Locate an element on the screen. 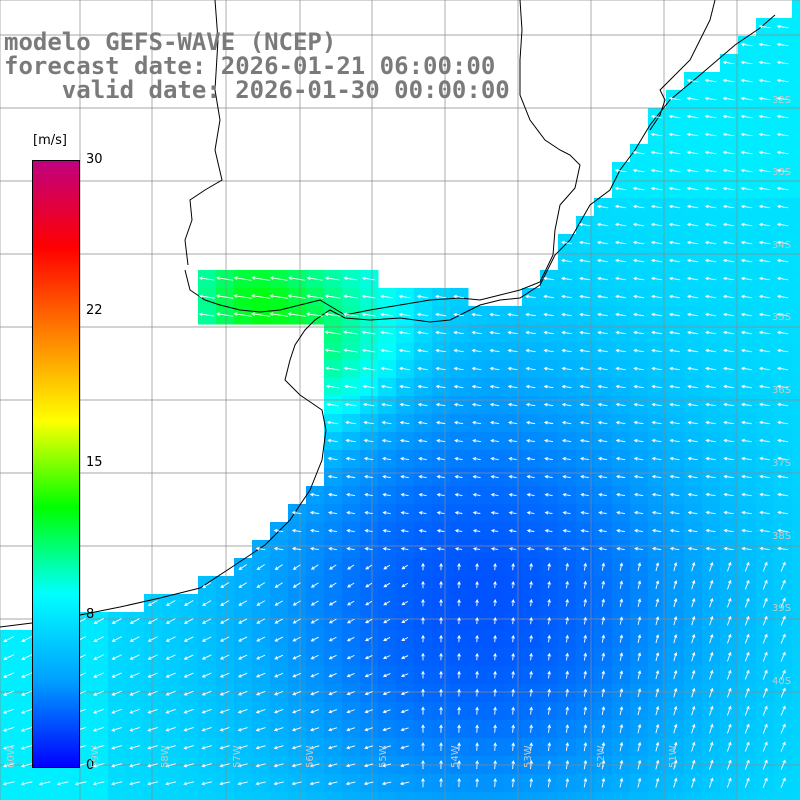 Image resolution: width=800 pixels, height=800 pixels. lon-label-59w: 59W is located at coordinates (95, 756).